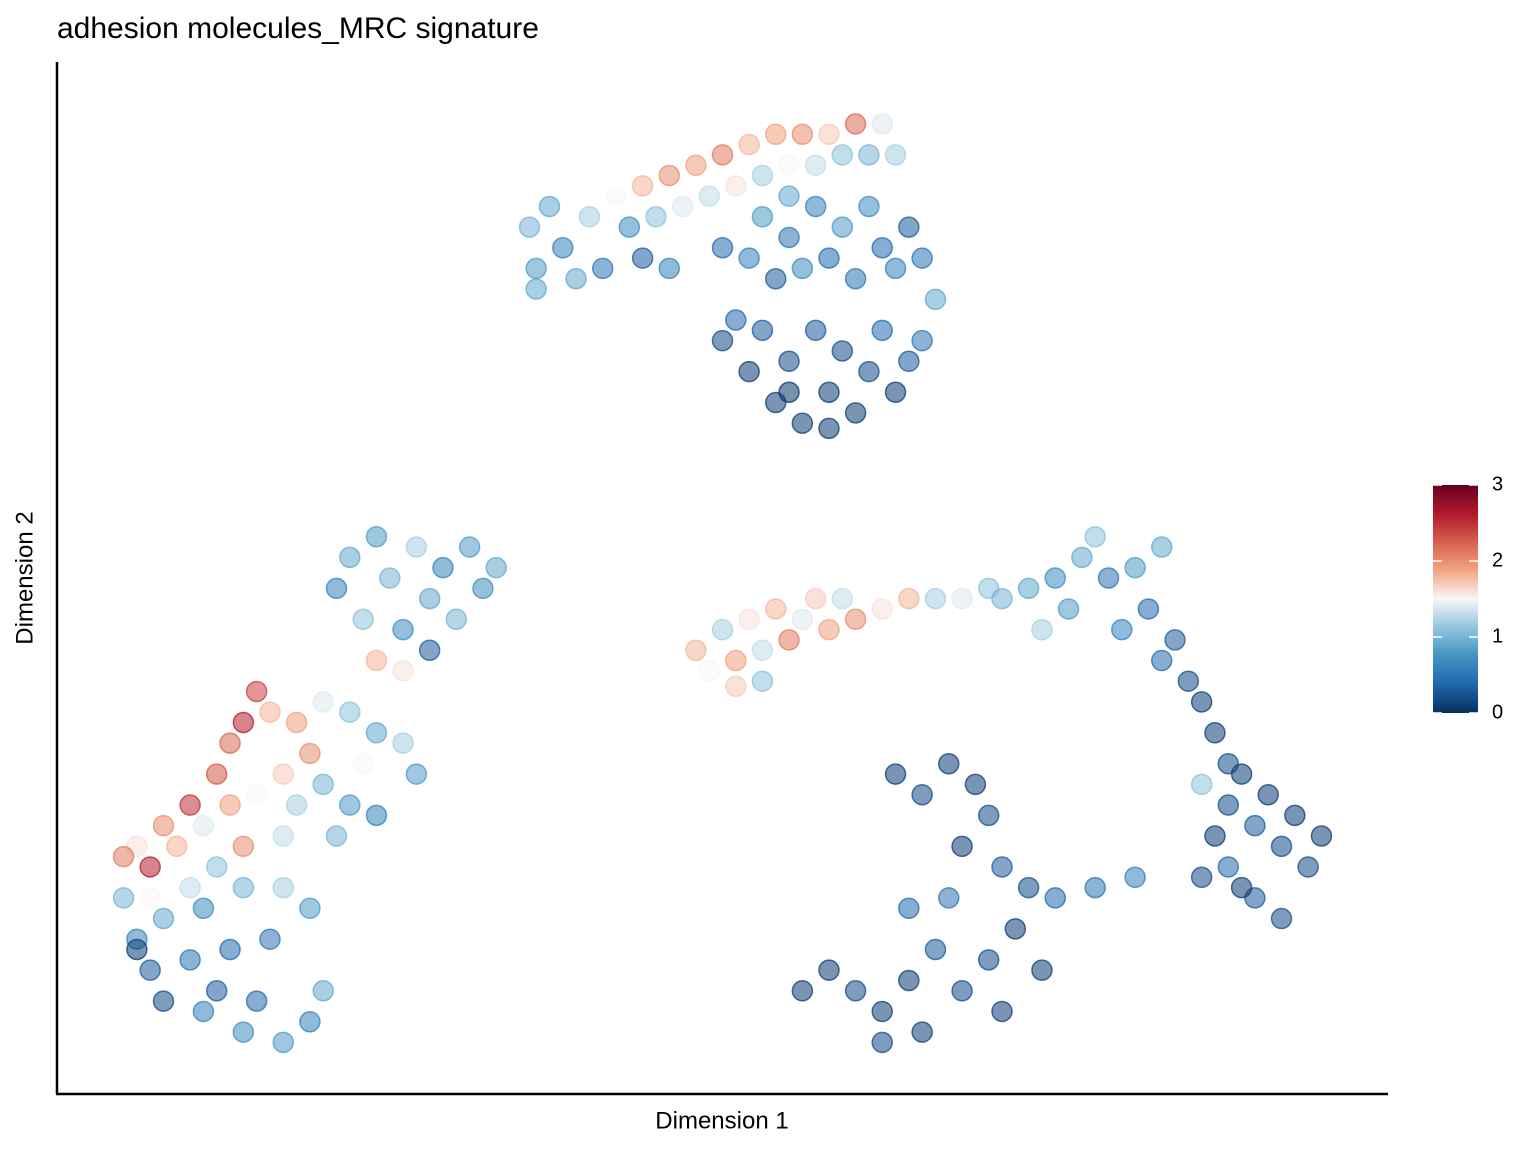 The width and height of the screenshot is (1536, 1152). I want to click on colorbar-tick-label: 1, so click(1497, 636).